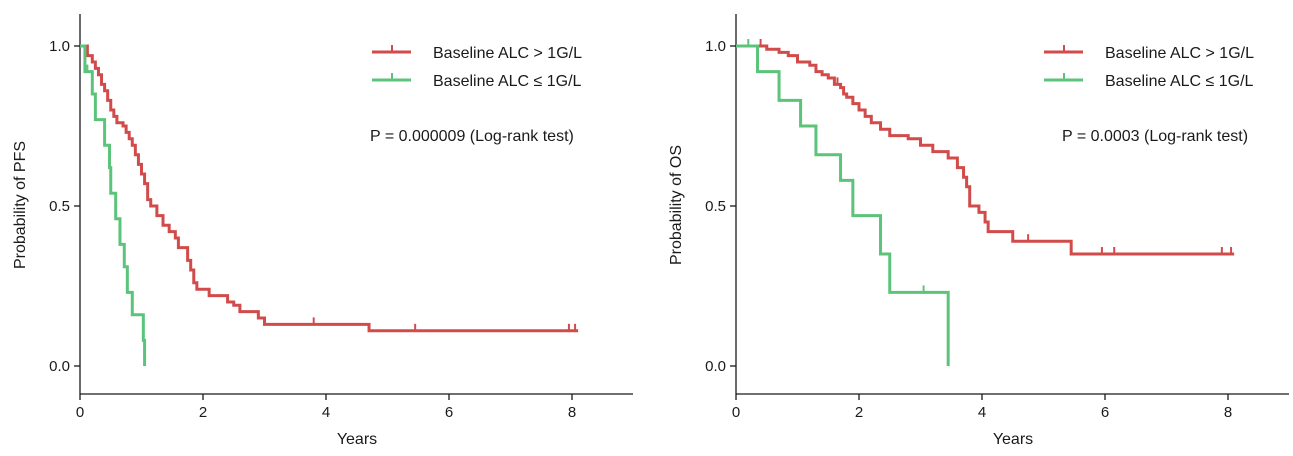 The image size is (1293, 456). Describe the element at coordinates (1155, 136) in the screenshot. I see `pvalue-annotation: P = 0.0003 (Log-rank test)` at that location.